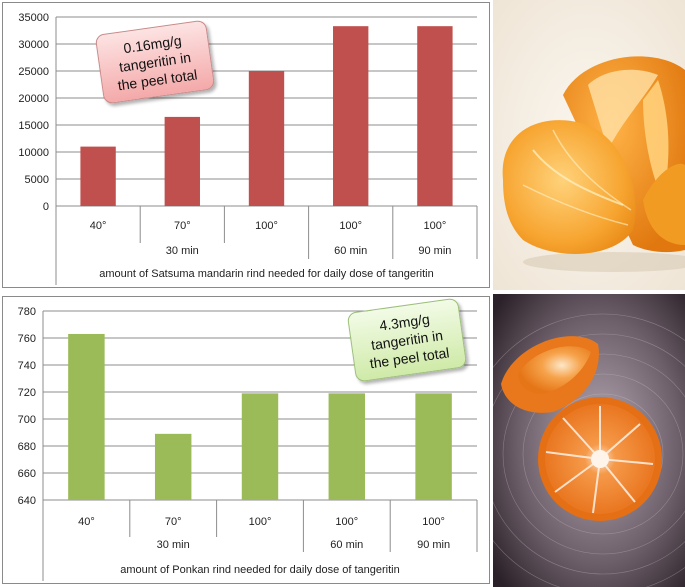  Describe the element at coordinates (33, 99) in the screenshot. I see `y-tick-label: 20000` at that location.